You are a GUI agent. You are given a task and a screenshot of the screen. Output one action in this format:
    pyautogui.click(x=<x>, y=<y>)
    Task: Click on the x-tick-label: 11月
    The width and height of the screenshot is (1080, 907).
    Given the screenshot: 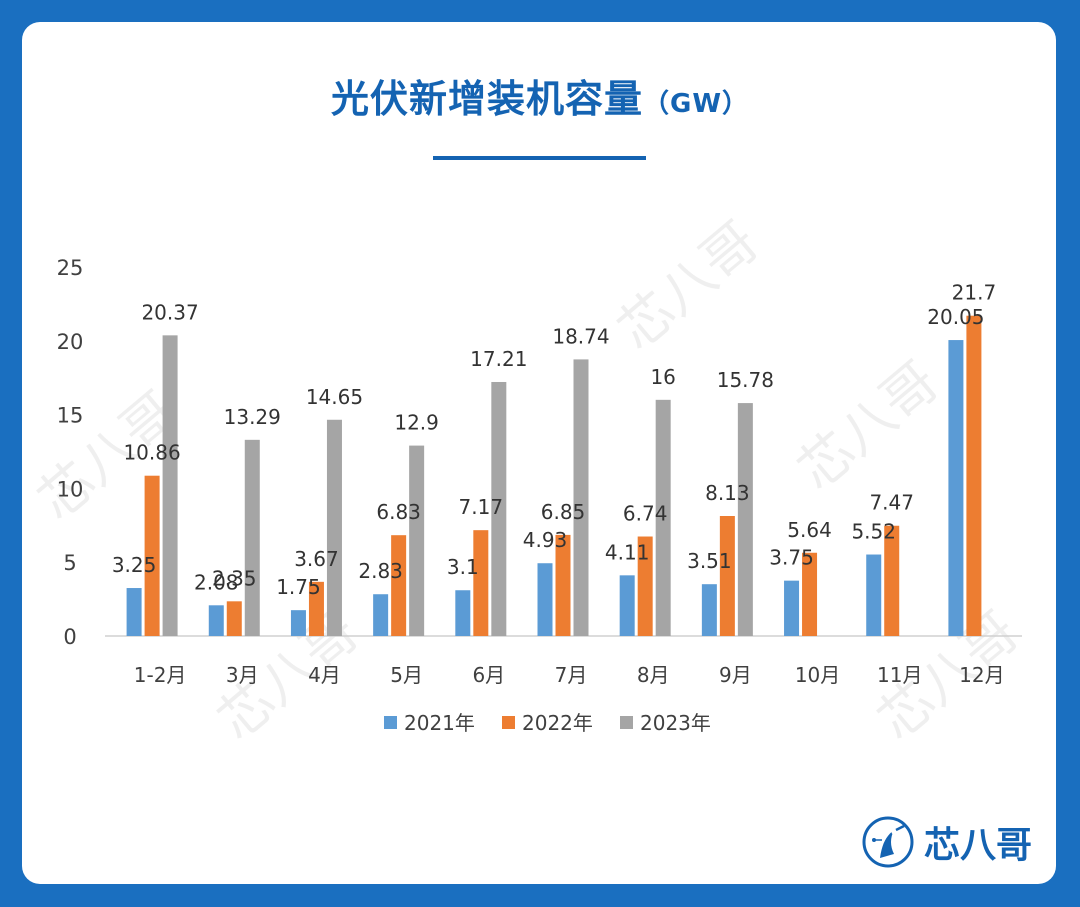 What is the action you would take?
    pyautogui.click(x=899, y=675)
    